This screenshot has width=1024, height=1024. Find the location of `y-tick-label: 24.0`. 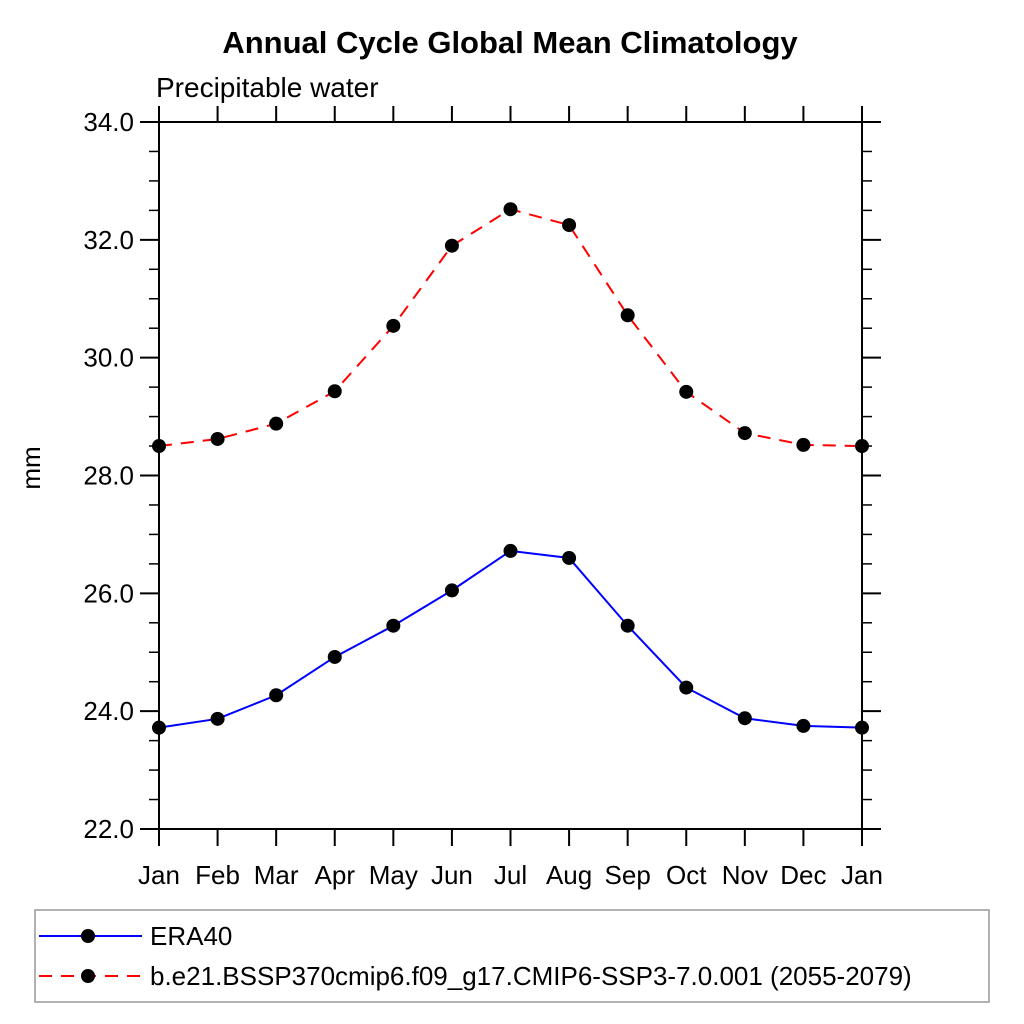

y-tick-label: 24.0 is located at coordinates (108, 711).